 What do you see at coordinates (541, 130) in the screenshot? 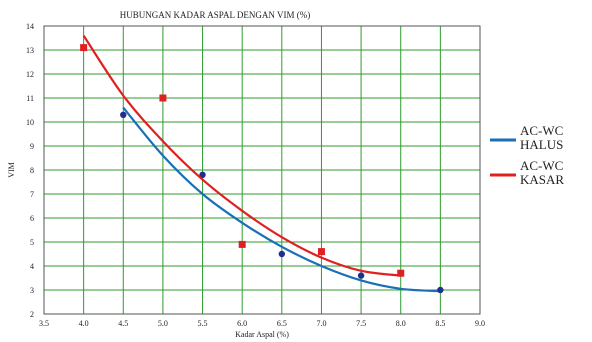
I see `legend-label-ac-wc-halus: AC-WC` at bounding box center [541, 130].